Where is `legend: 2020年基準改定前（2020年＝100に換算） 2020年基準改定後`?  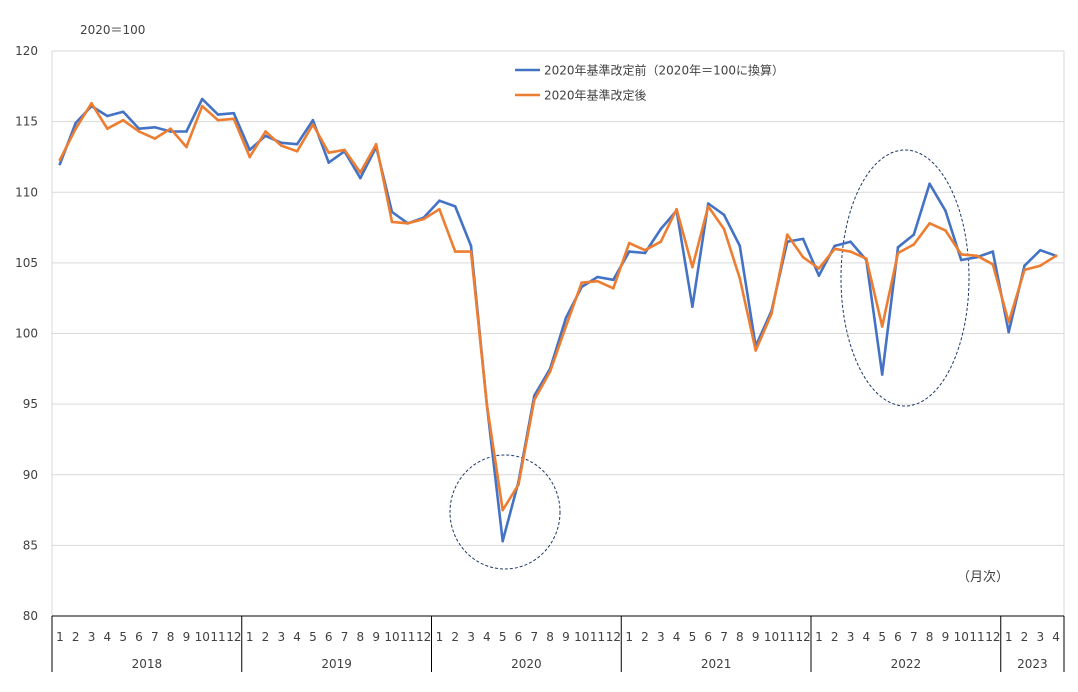 legend: 2020年基準改定前（2020年＝100に換算） 2020年基準改定後 is located at coordinates (649, 83).